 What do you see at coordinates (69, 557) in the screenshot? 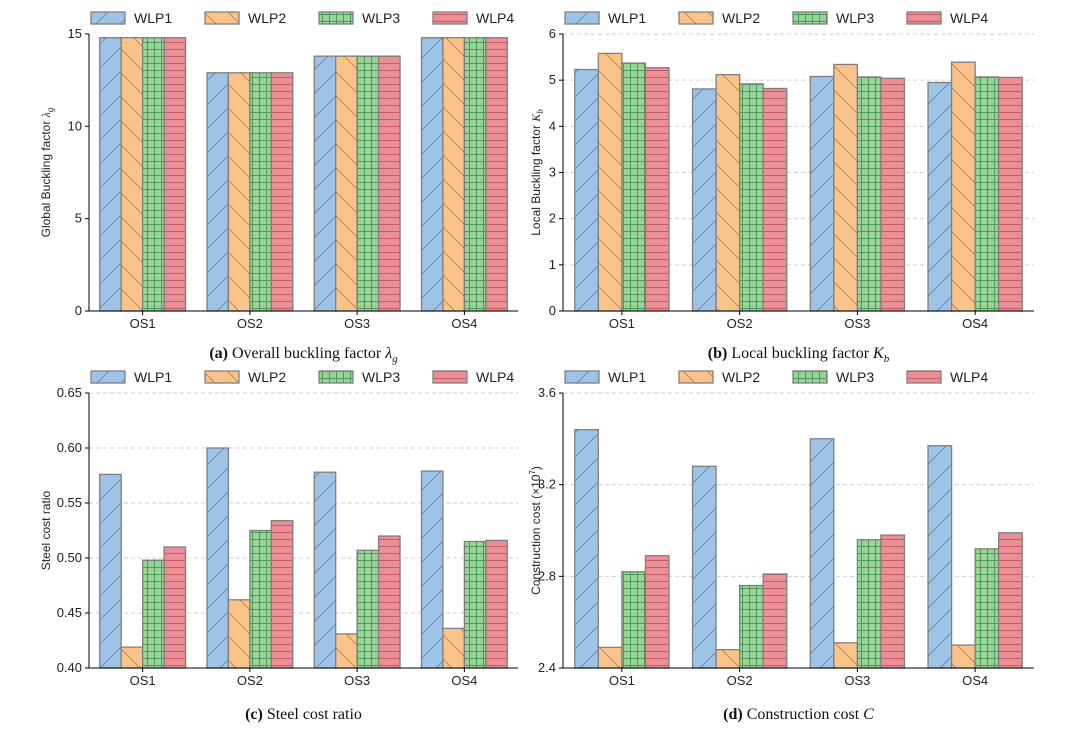
I see `y-tick-label: 0.50` at bounding box center [69, 557].